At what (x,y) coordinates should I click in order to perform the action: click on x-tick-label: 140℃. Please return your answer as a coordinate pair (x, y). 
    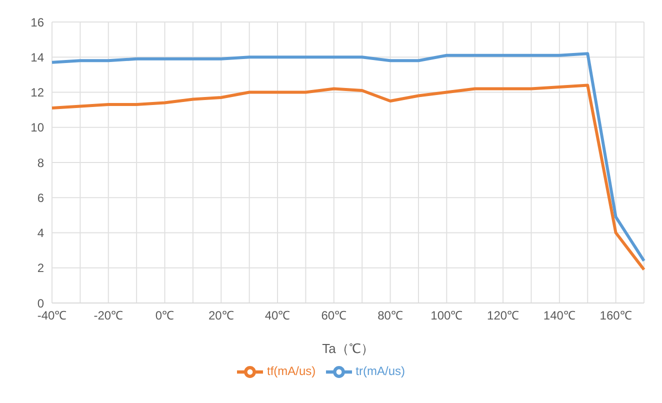
    Looking at the image, I should click on (559, 315).